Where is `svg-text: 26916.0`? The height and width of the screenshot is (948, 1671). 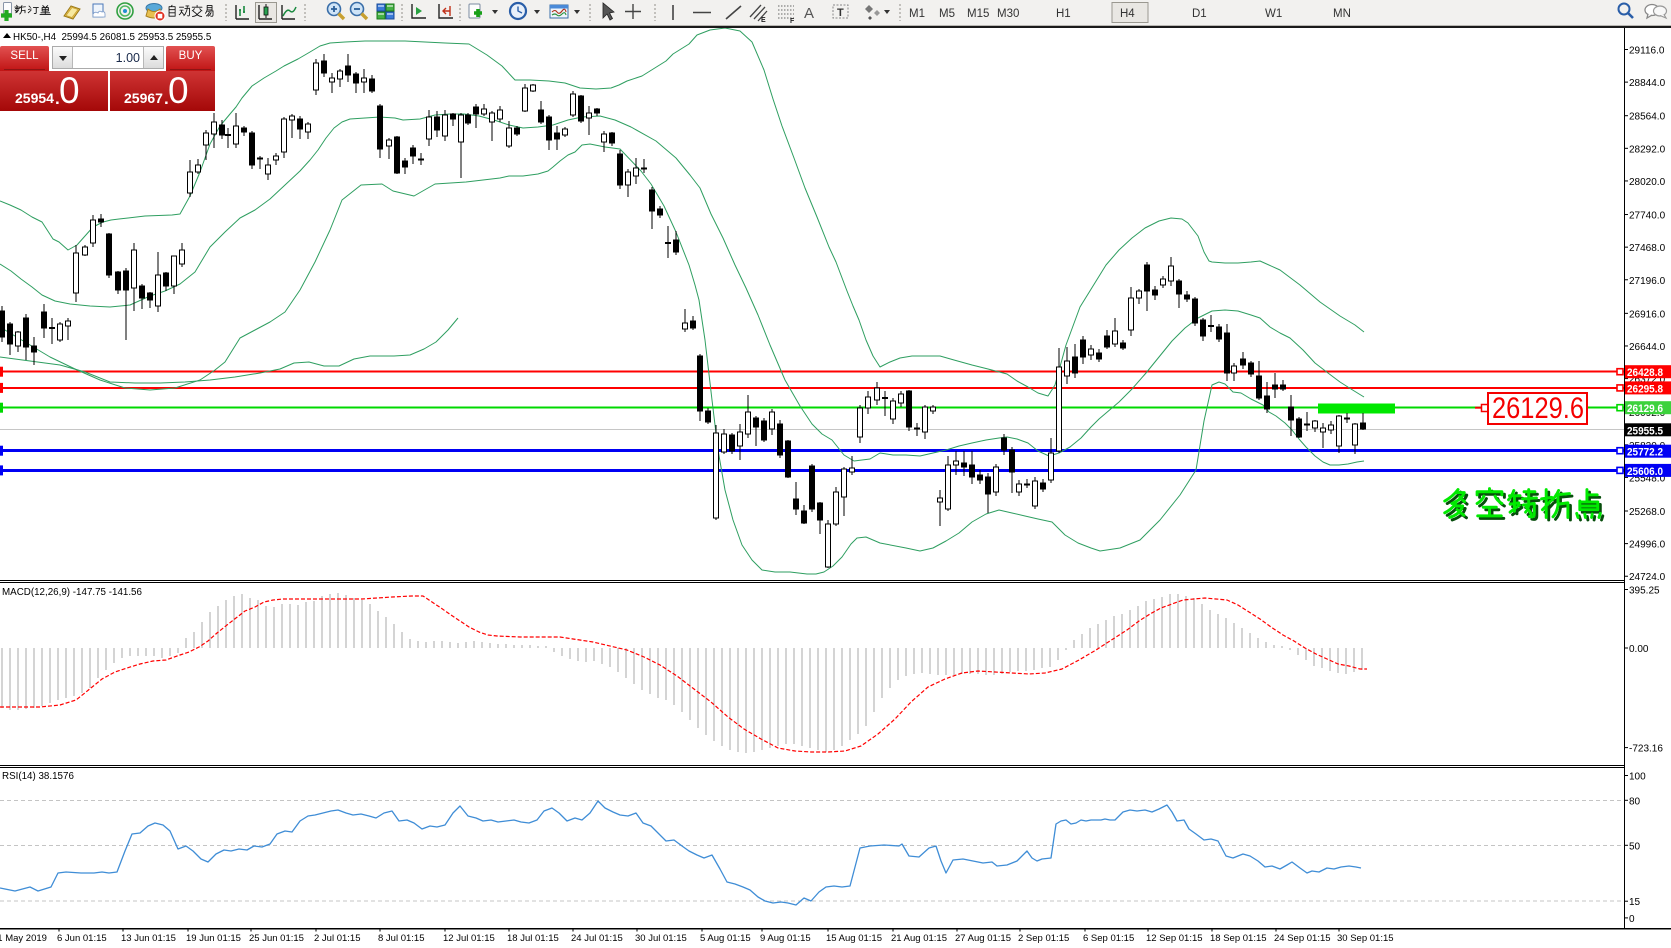
svg-text: 26916.0 is located at coordinates (1647, 314).